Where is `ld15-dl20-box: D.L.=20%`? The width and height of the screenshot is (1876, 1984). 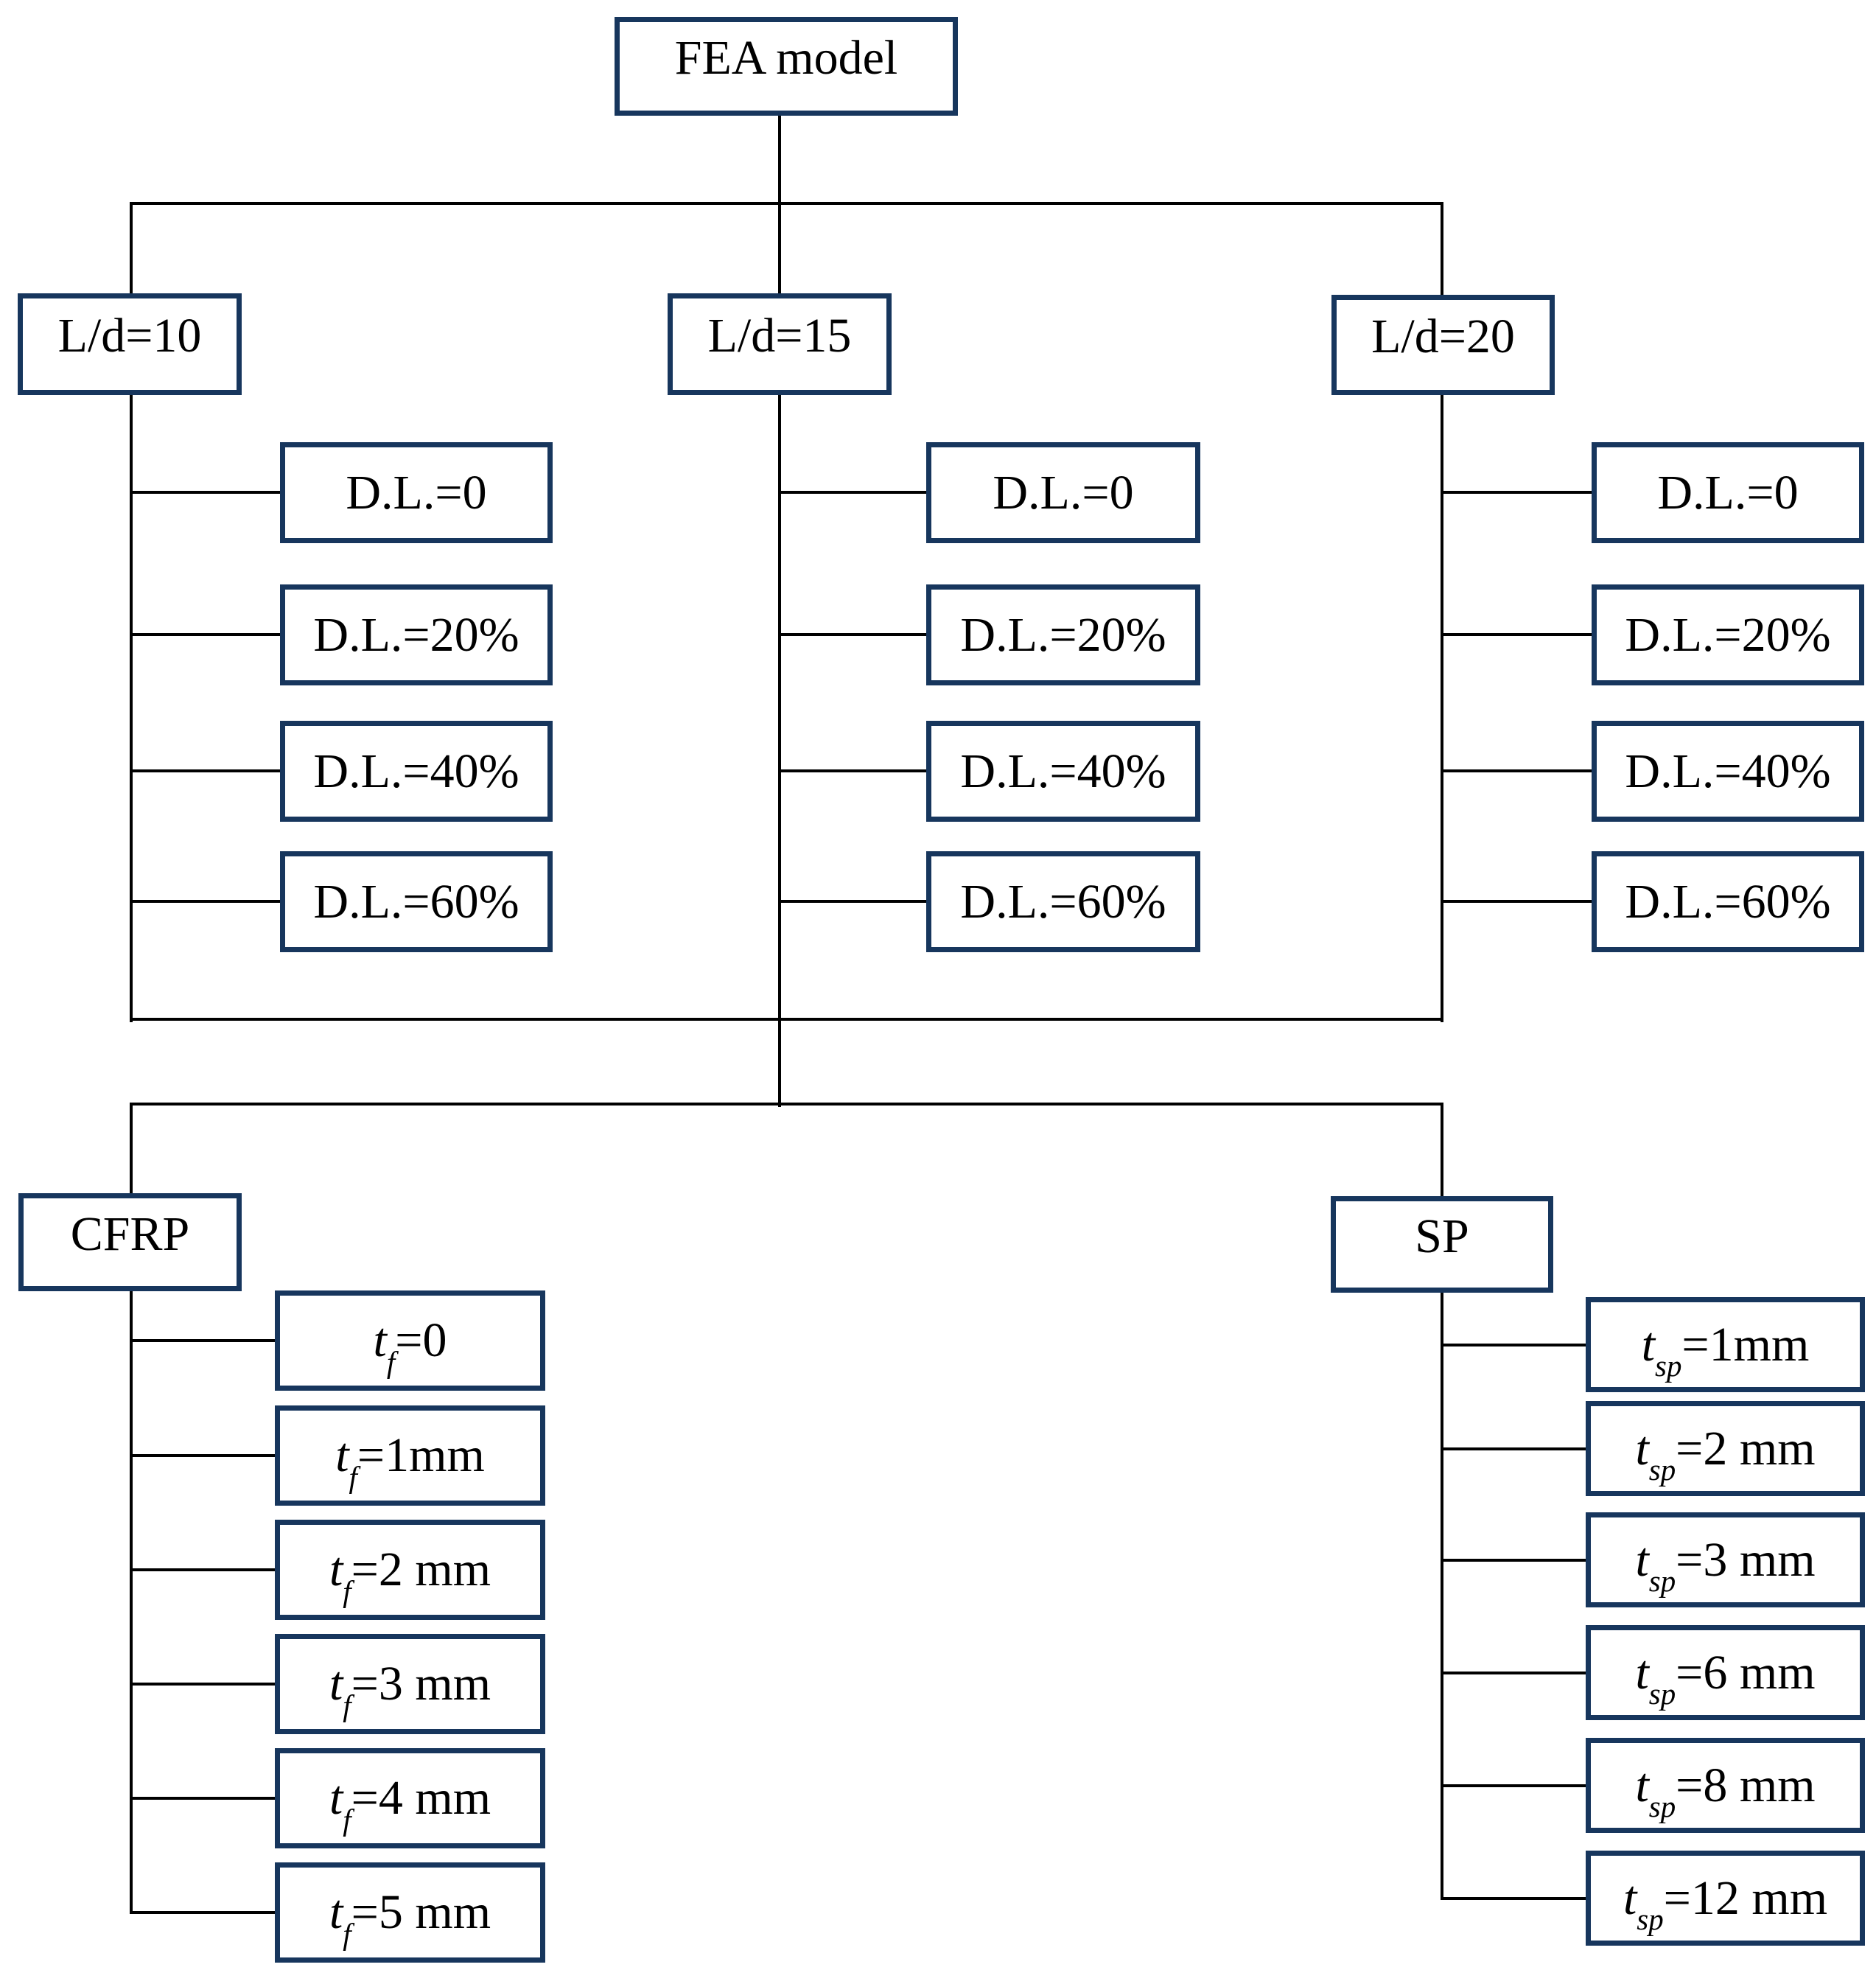
ld15-dl20-box: D.L.=20% is located at coordinates (1063, 635).